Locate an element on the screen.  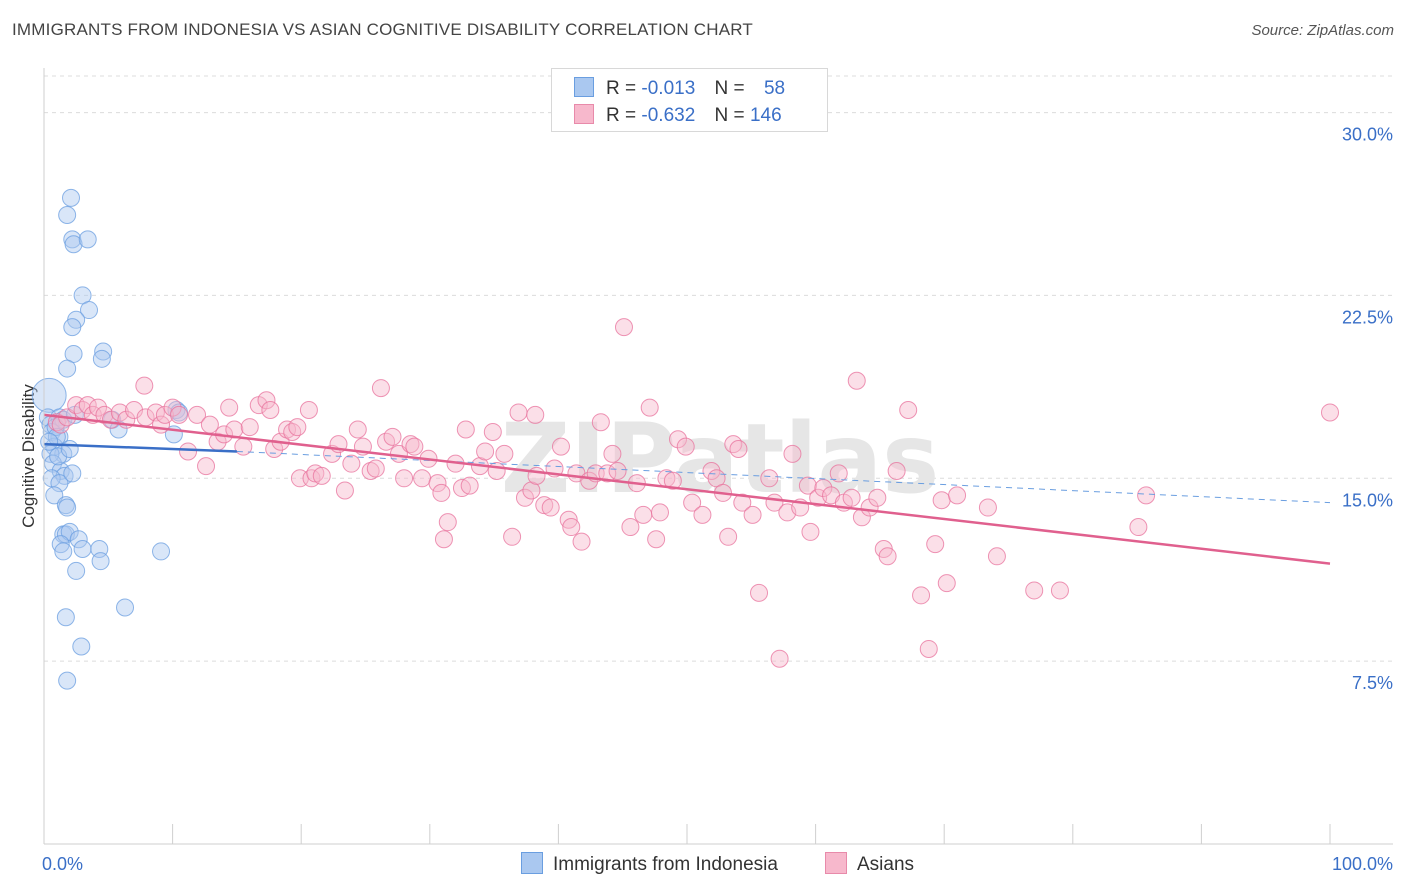
r-label: R = is located at coordinates (621, 115).